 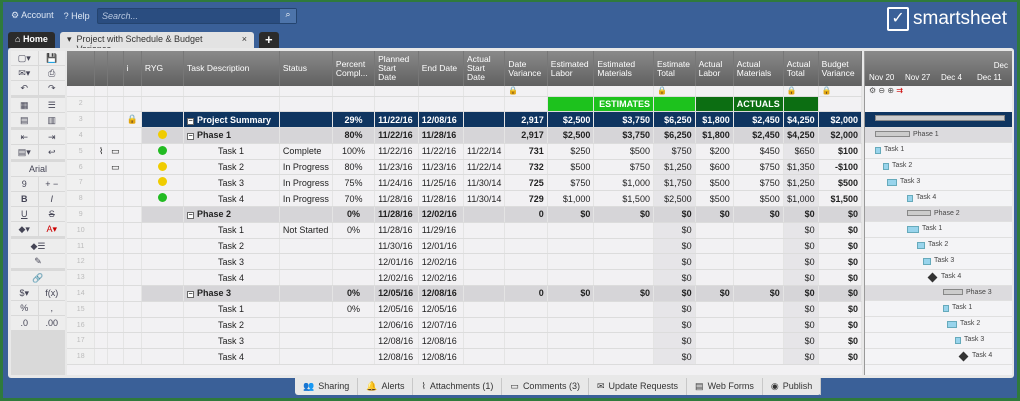 I want to click on row-number: 4, so click(x=81, y=135).